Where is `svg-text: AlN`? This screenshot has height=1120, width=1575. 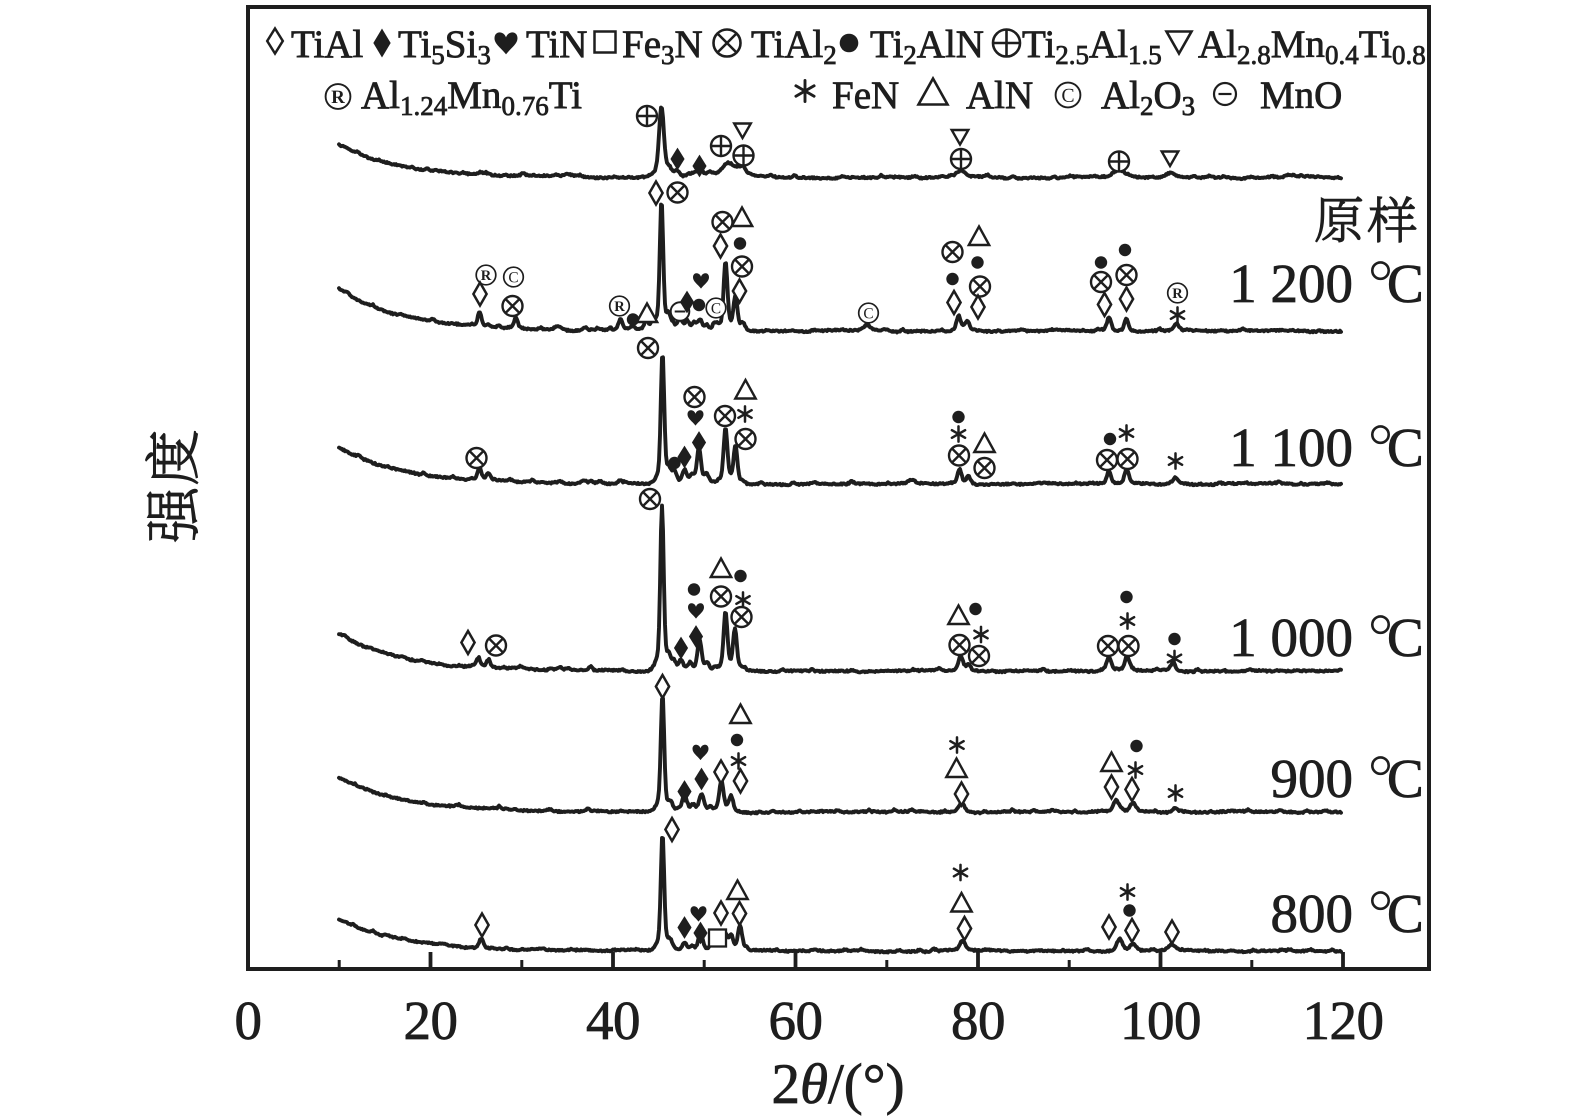 svg-text: AlN is located at coordinates (999, 95).